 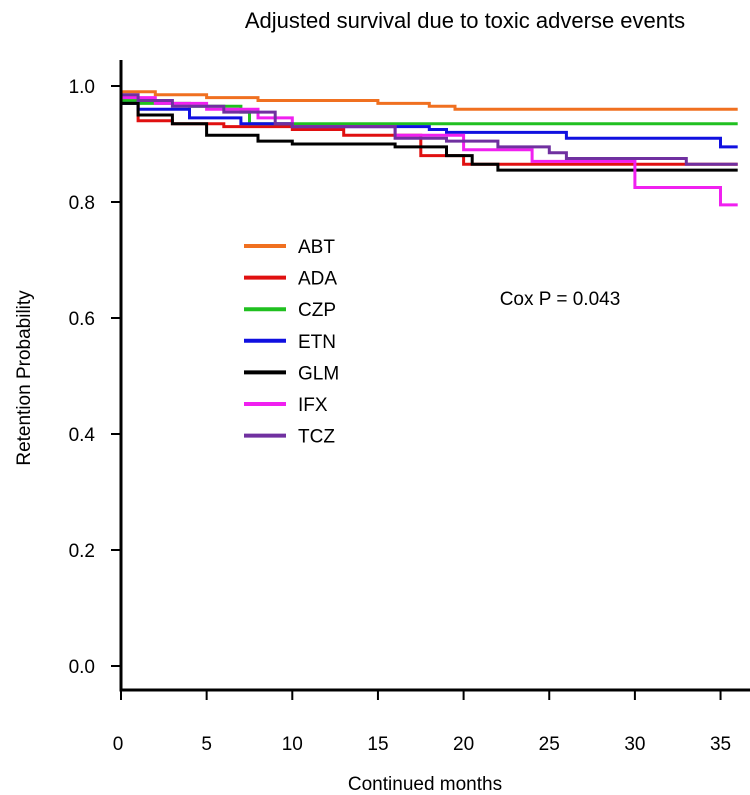 I want to click on series-line-ada, so click(x=429, y=131).